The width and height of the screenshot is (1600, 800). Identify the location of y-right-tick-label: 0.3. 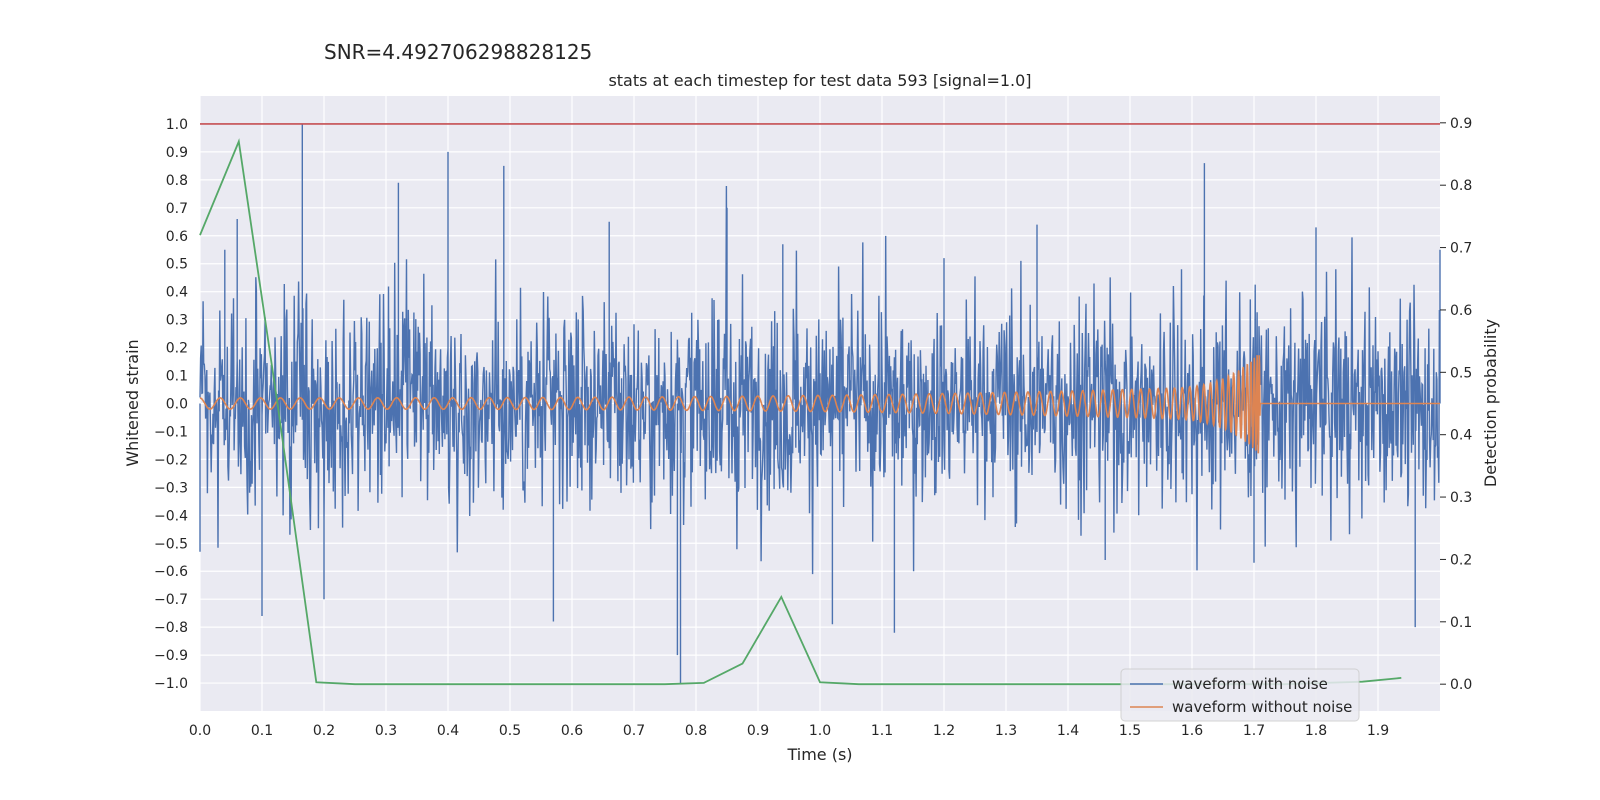
(1461, 498).